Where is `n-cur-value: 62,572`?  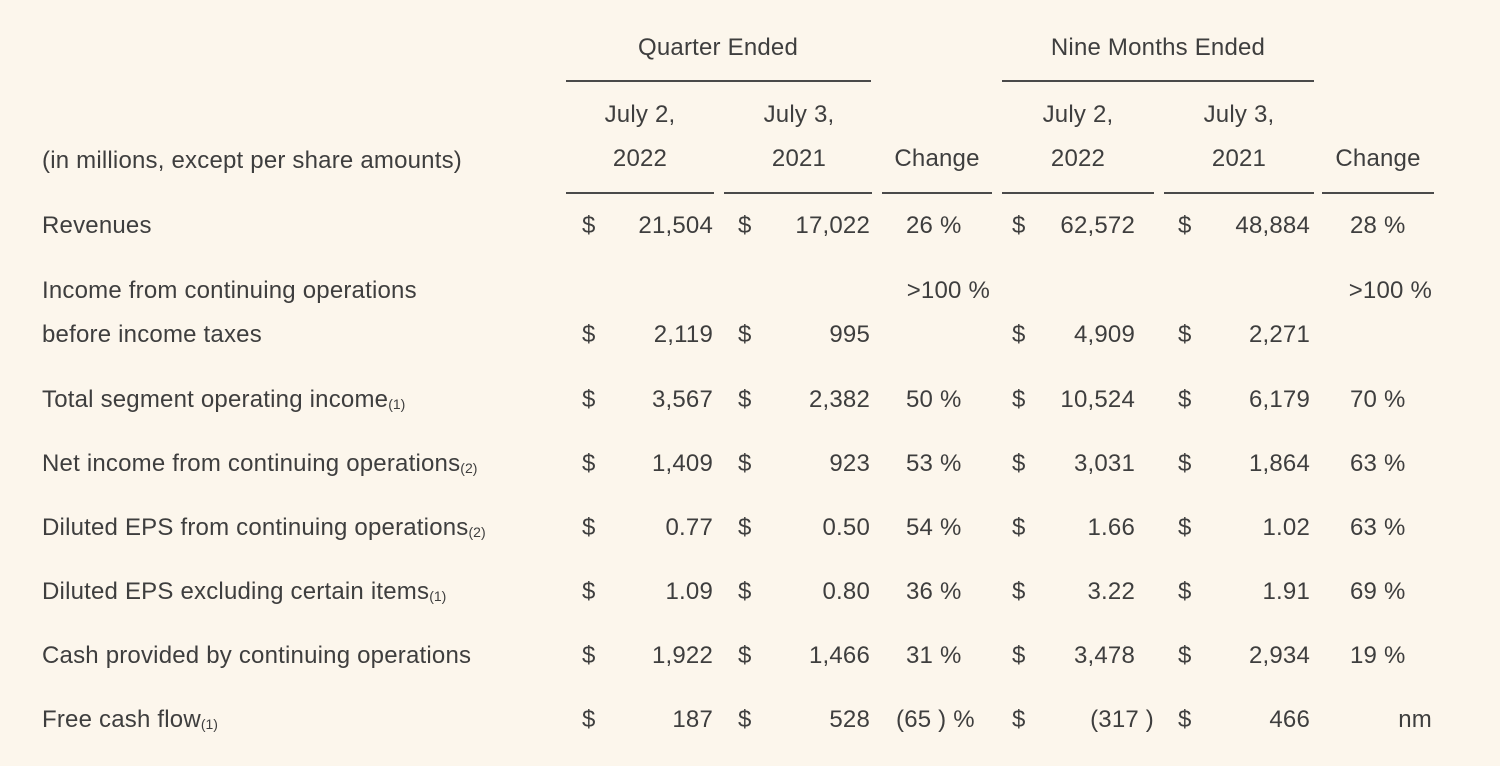
n-cur-value: 62,572 is located at coordinates (1097, 225).